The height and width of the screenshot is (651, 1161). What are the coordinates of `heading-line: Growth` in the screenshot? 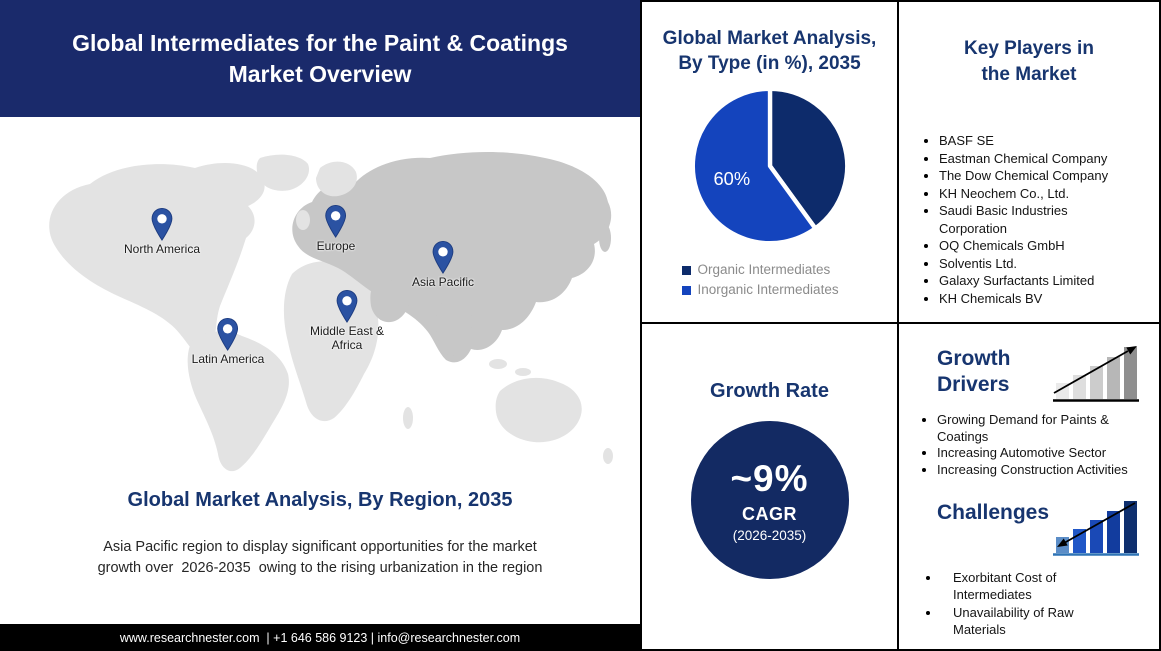 It's located at (974, 358).